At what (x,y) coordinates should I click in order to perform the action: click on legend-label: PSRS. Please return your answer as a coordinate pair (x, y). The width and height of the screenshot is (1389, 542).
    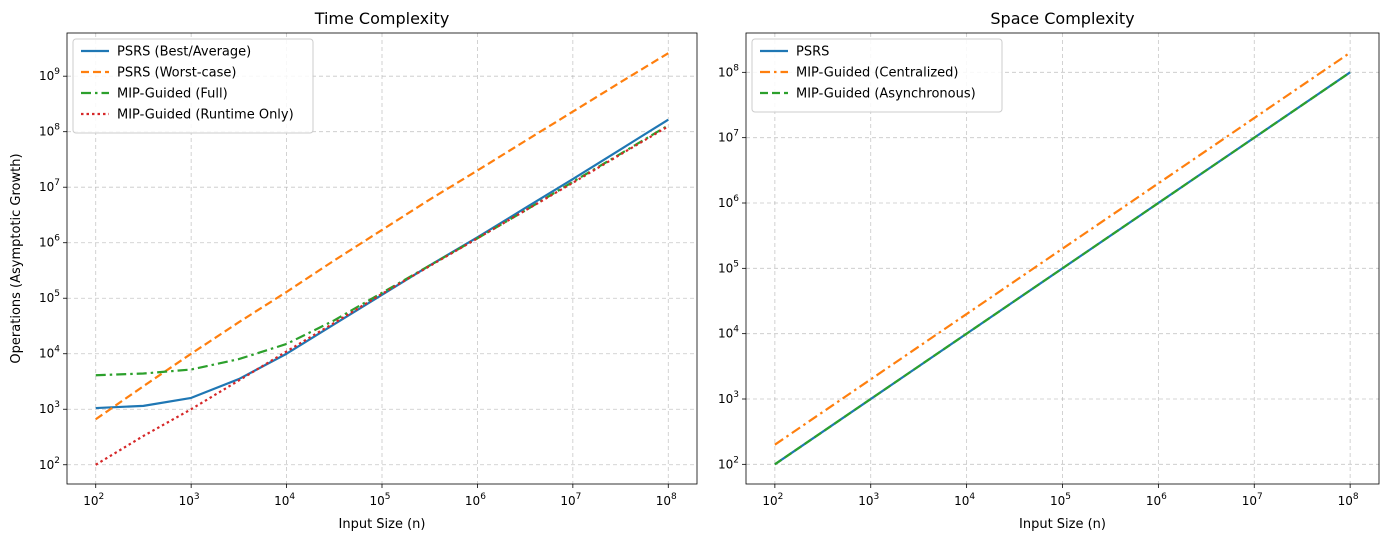
    Looking at the image, I should click on (812, 52).